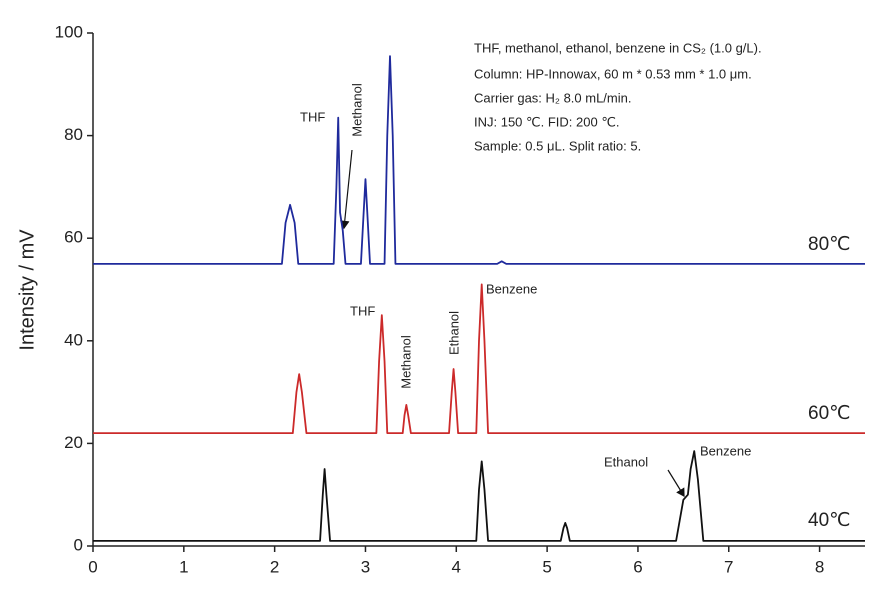 The image size is (879, 589). I want to click on info-line: Sample: 0.5 μL. Split ratio: 5., so click(557, 145).